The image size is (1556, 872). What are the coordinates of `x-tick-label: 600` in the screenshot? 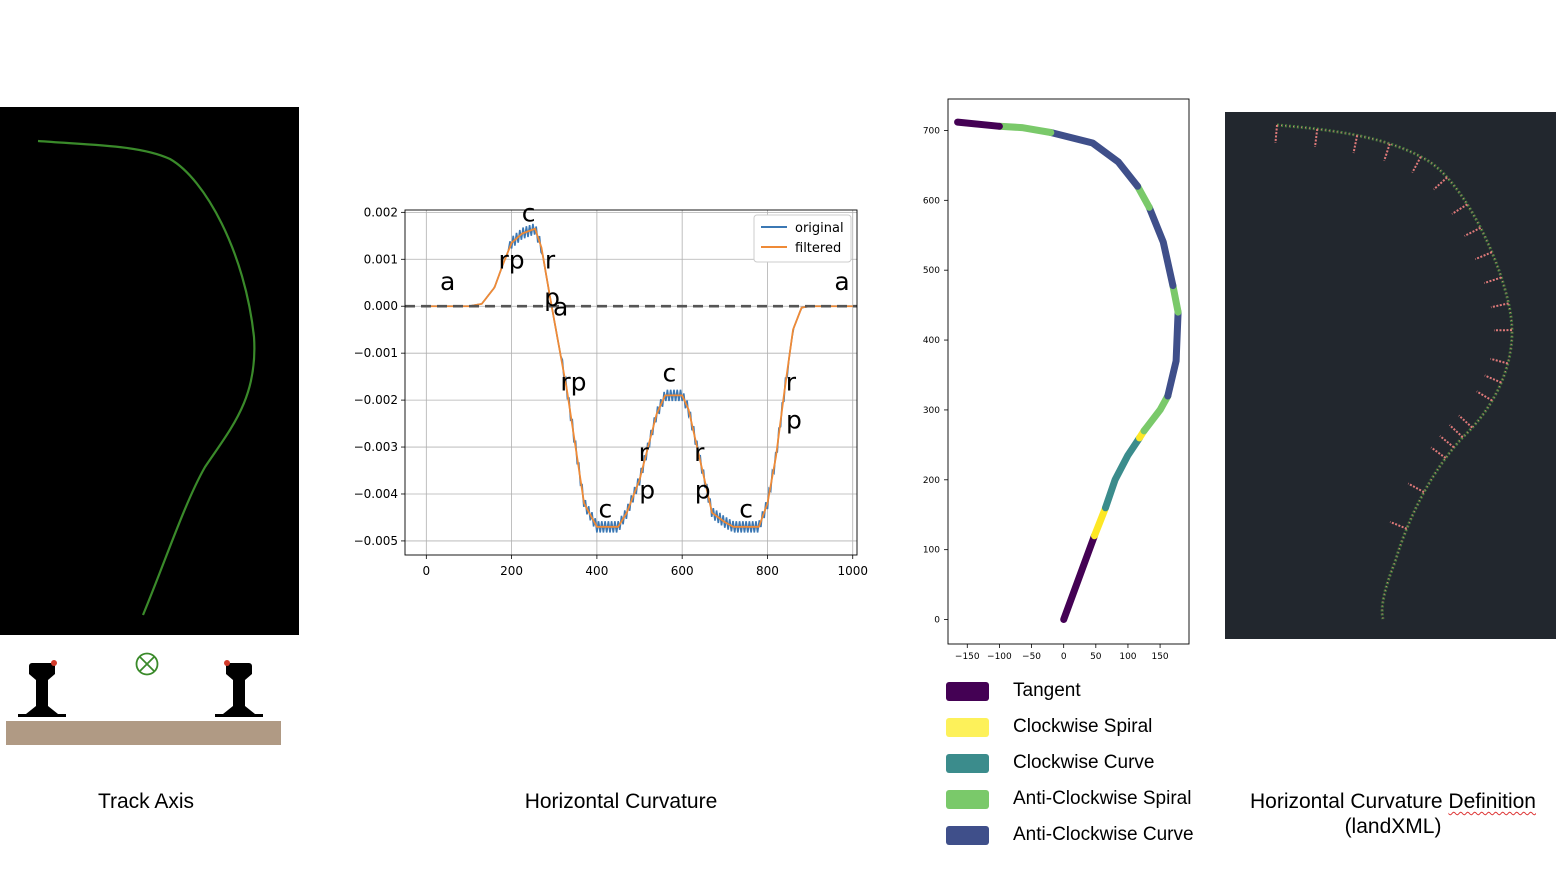 It's located at (682, 571).